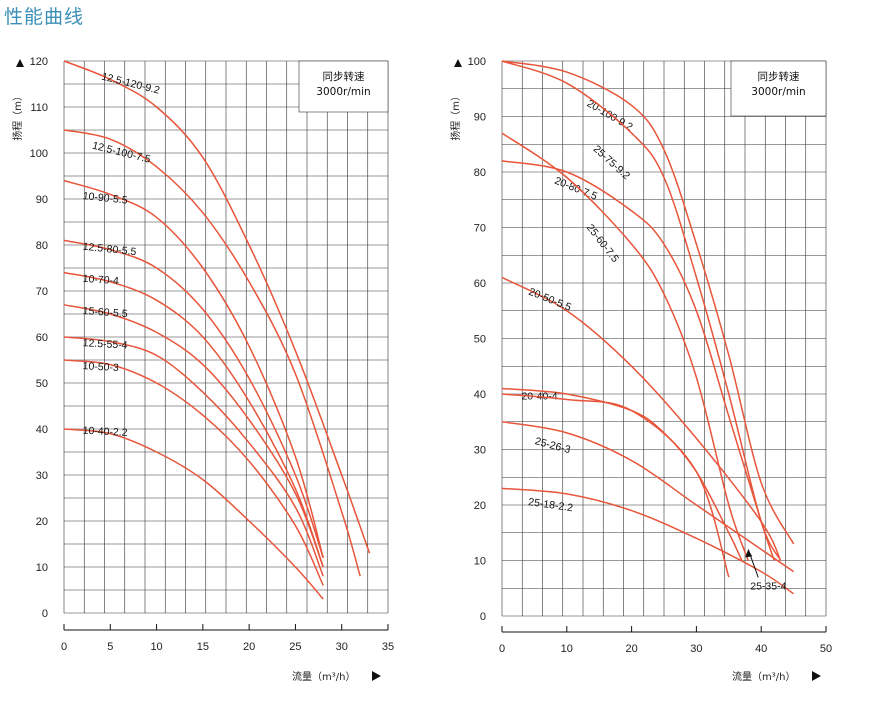 The width and height of the screenshot is (874, 708). I want to click on series-label: 10-90-5.5, so click(105, 198).